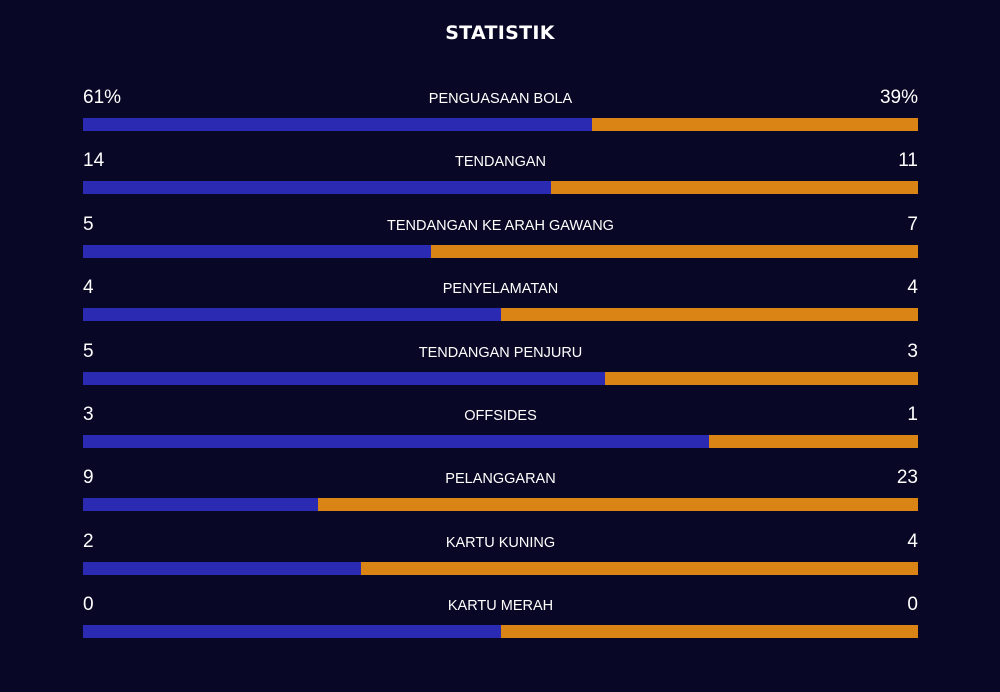 The image size is (1000, 692). Describe the element at coordinates (500, 243) in the screenshot. I see `stat-row: 5 TENDANGAN KE ARAH GAWANG 7` at that location.